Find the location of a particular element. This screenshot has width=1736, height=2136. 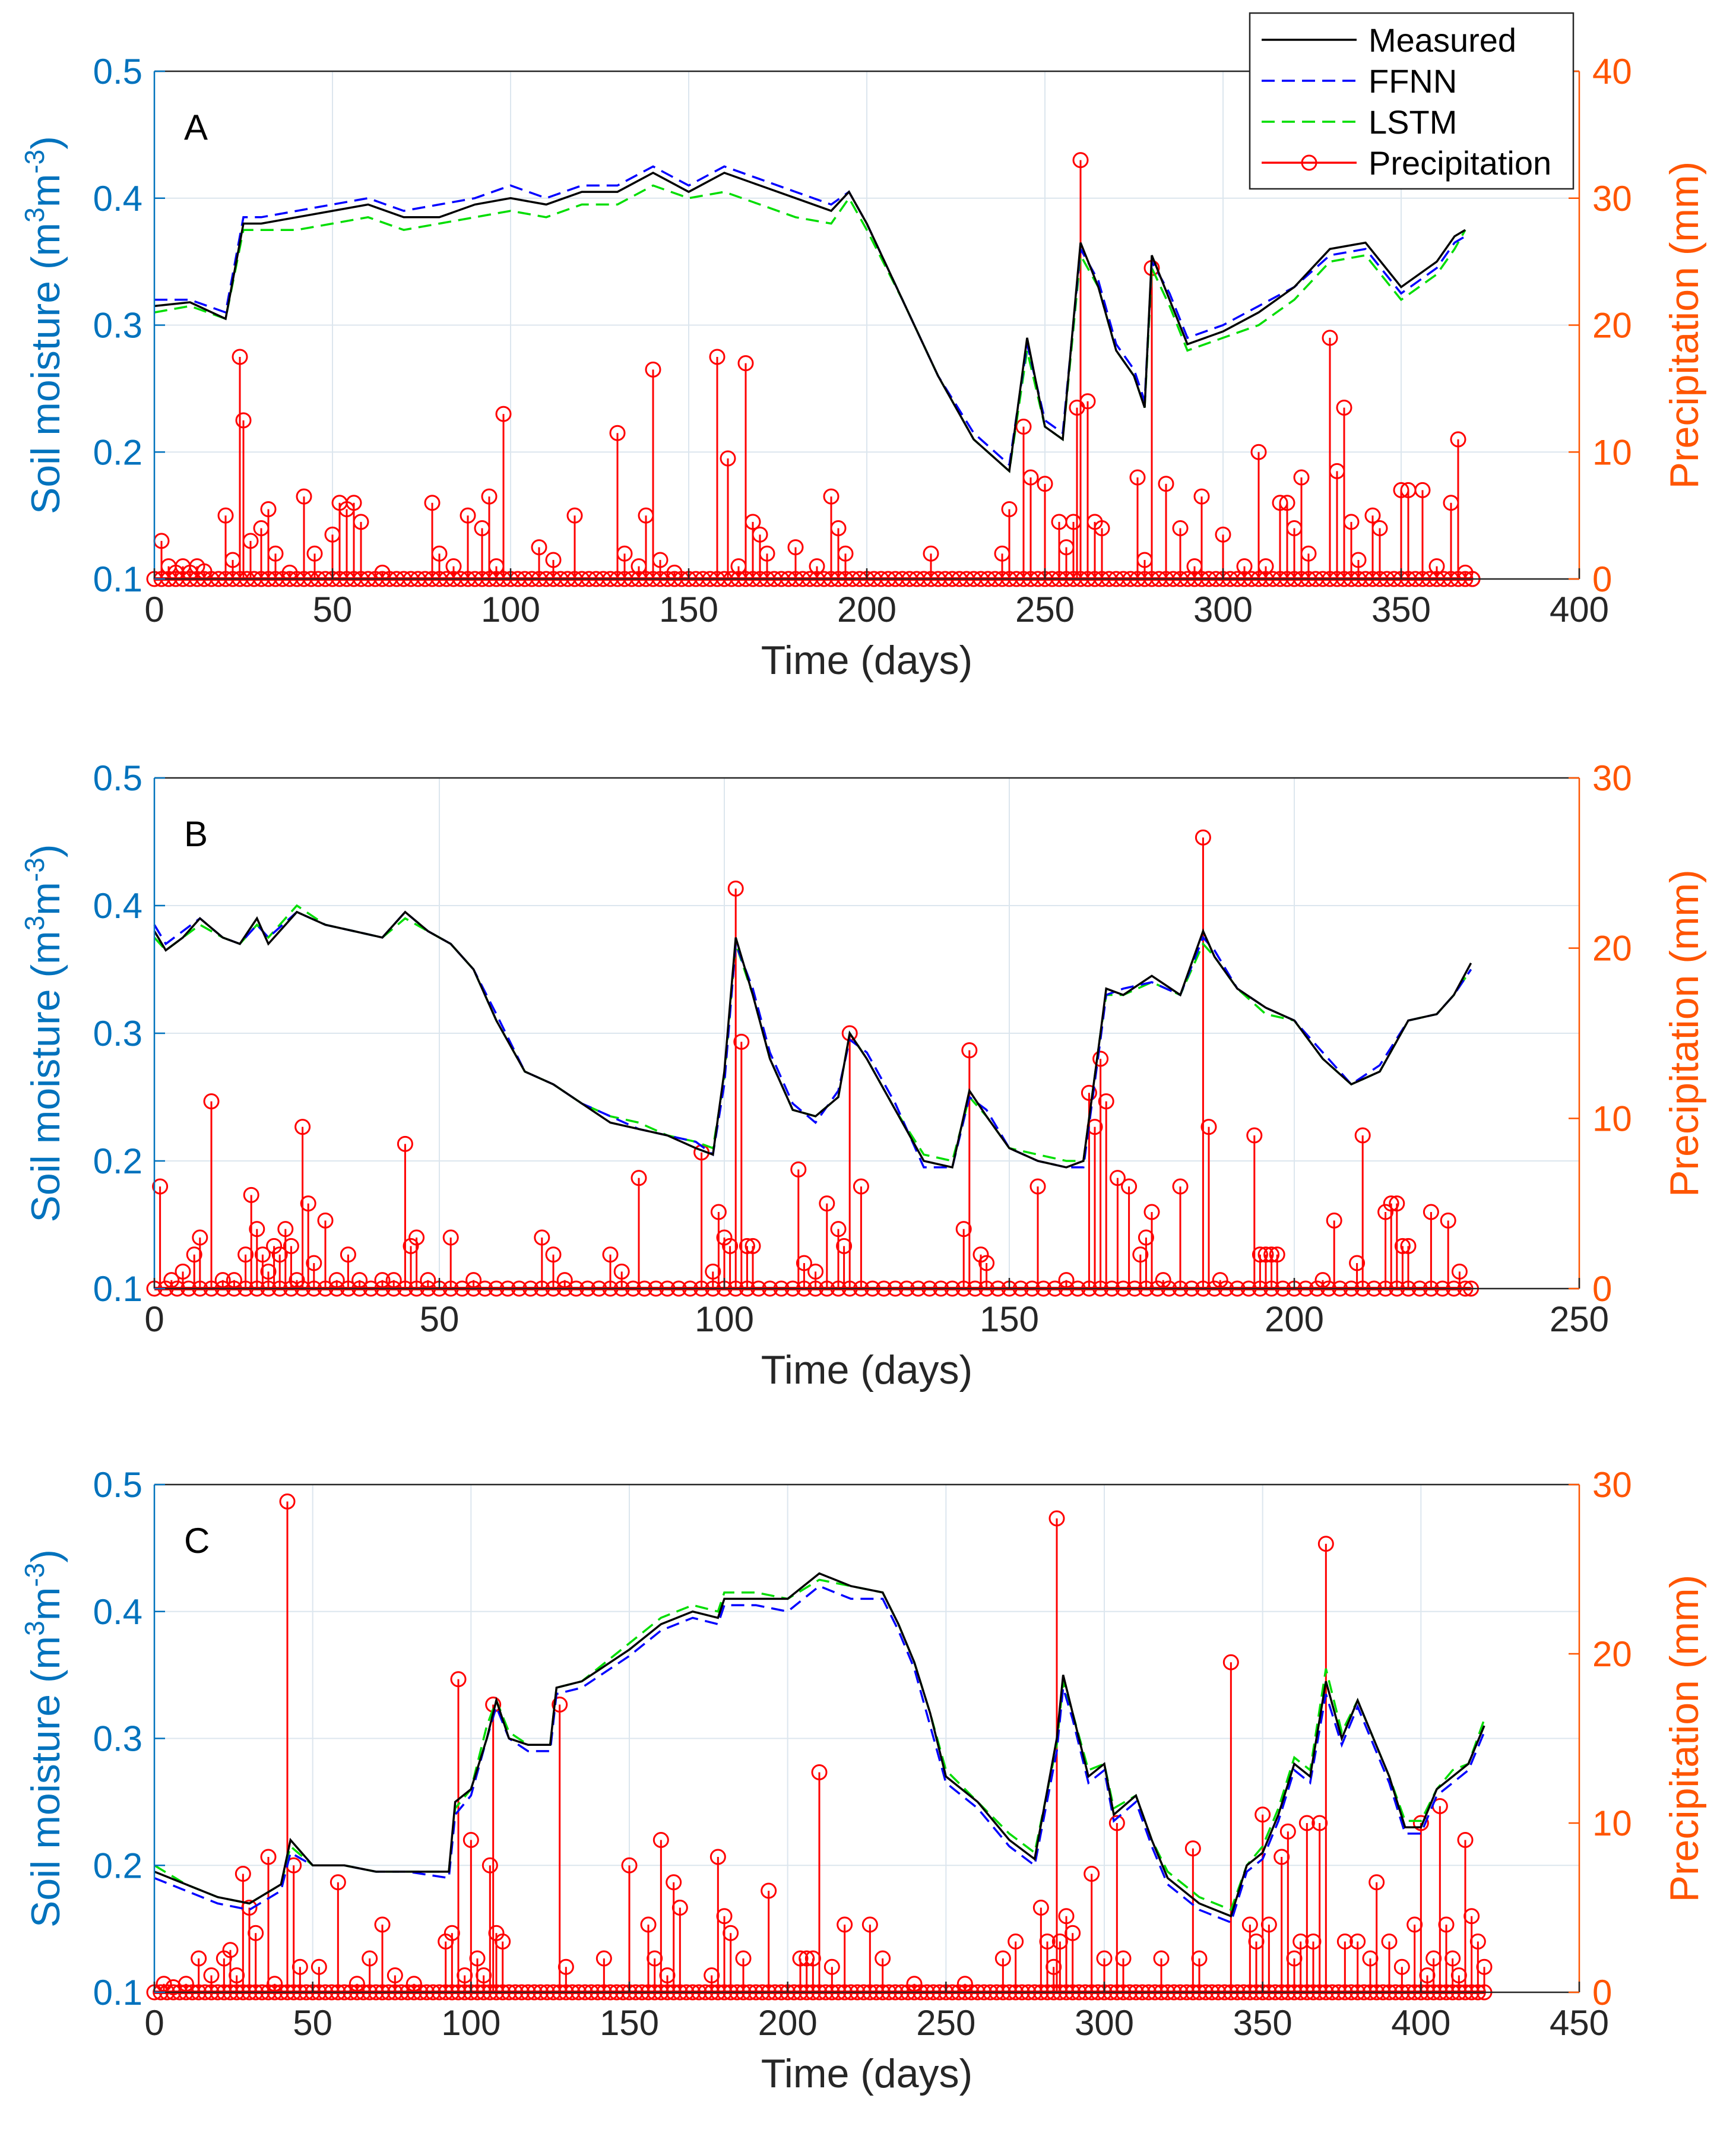

y-right-tick-label: 30 is located at coordinates (1612, 1485).